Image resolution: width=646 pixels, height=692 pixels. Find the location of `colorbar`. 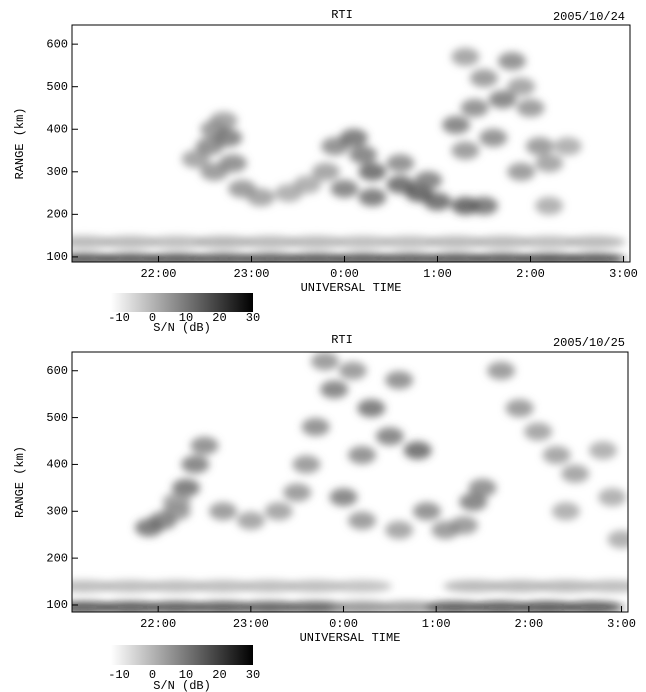

colorbar is located at coordinates (182, 302).